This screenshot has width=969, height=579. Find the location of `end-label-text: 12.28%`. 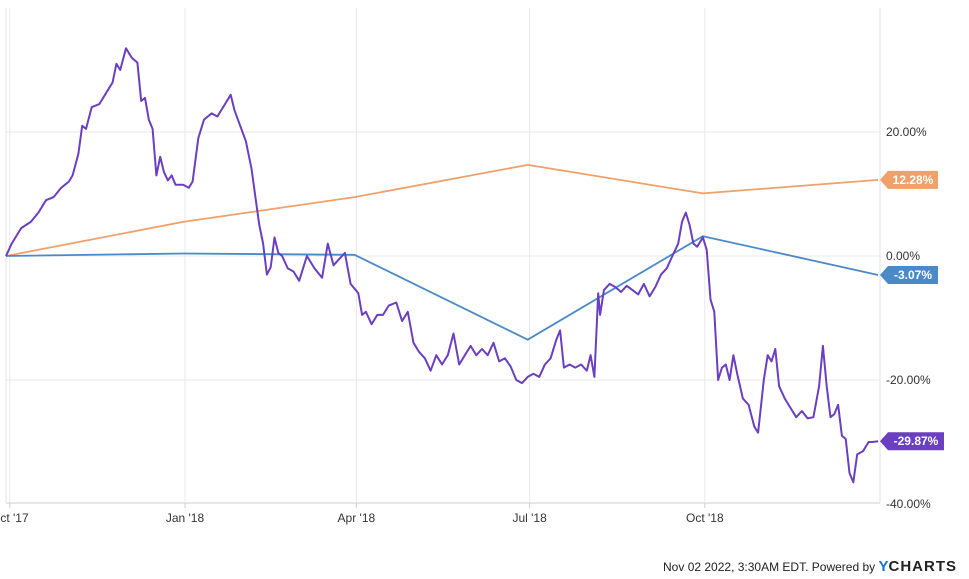

end-label-text: 12.28% is located at coordinates (913, 180).